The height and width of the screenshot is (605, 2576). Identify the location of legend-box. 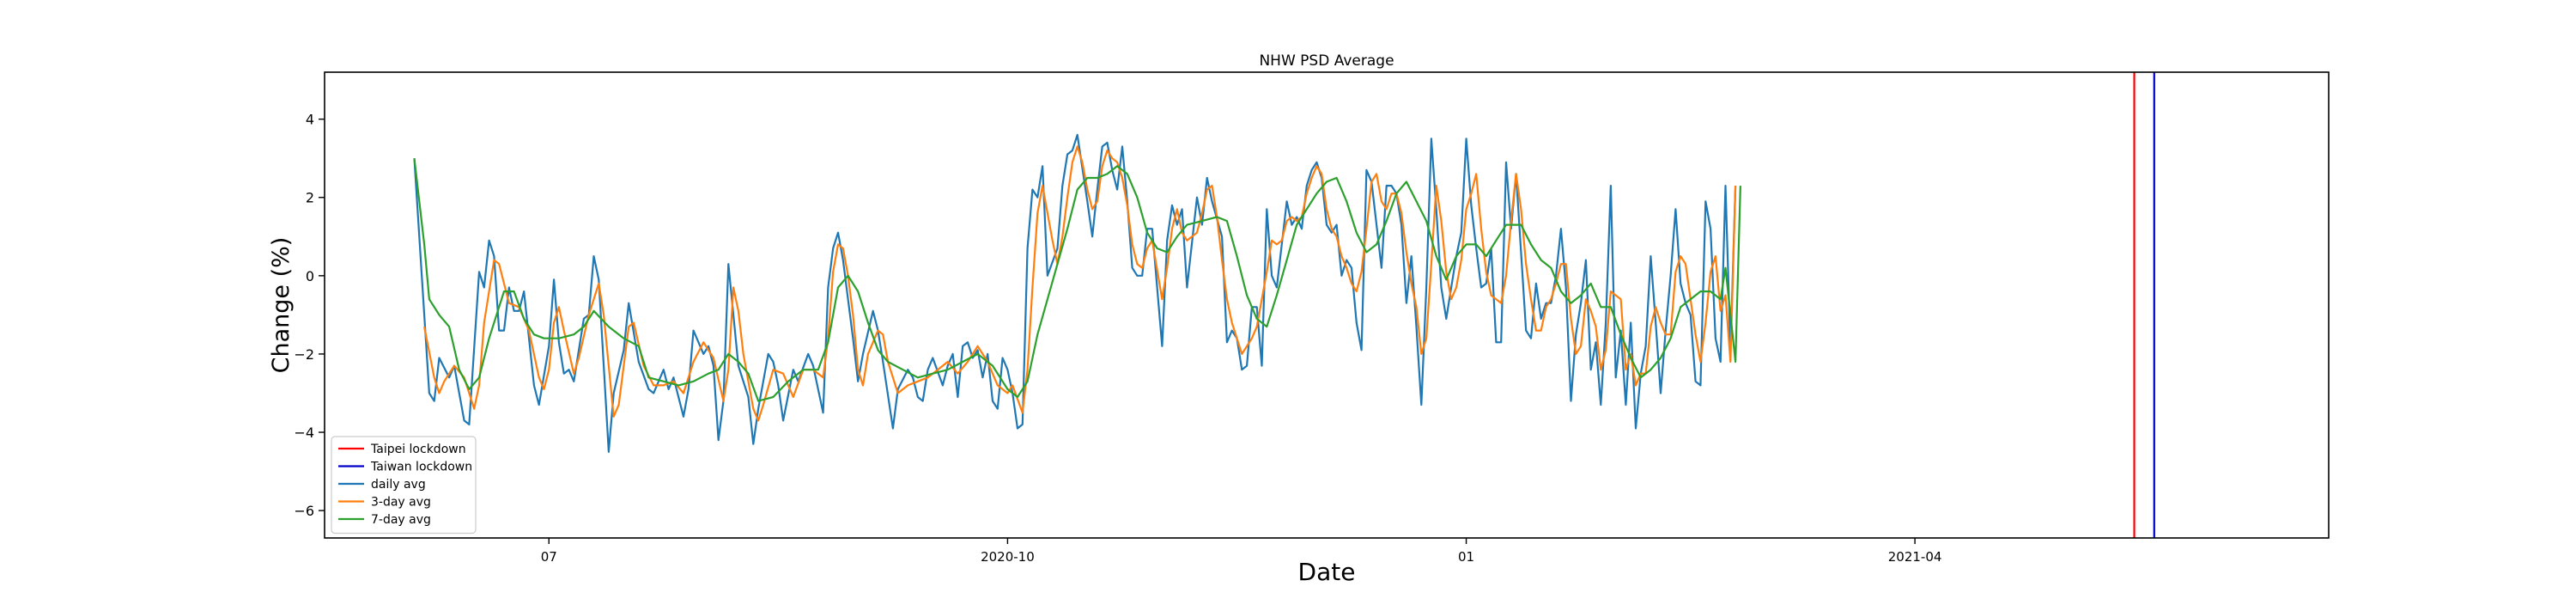
(404, 485).